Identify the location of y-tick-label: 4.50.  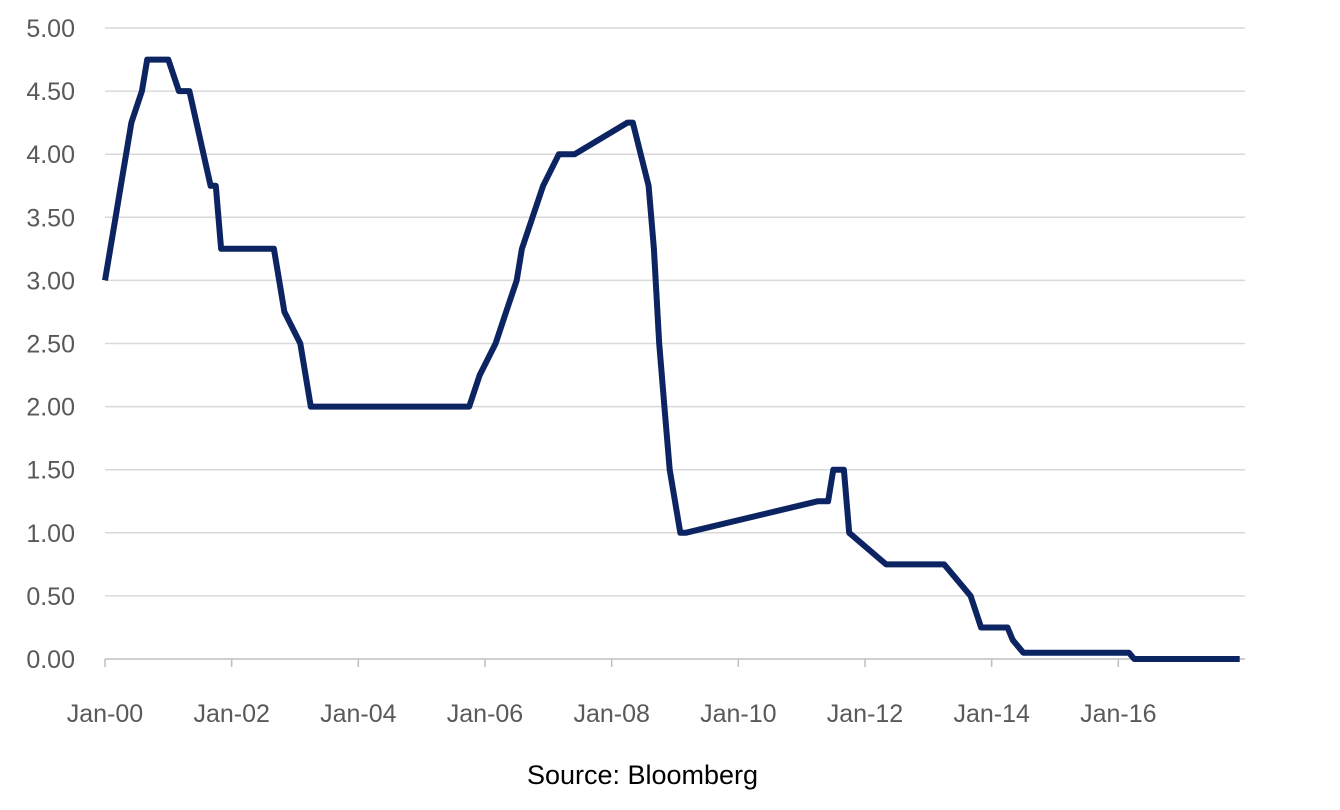
(50, 92).